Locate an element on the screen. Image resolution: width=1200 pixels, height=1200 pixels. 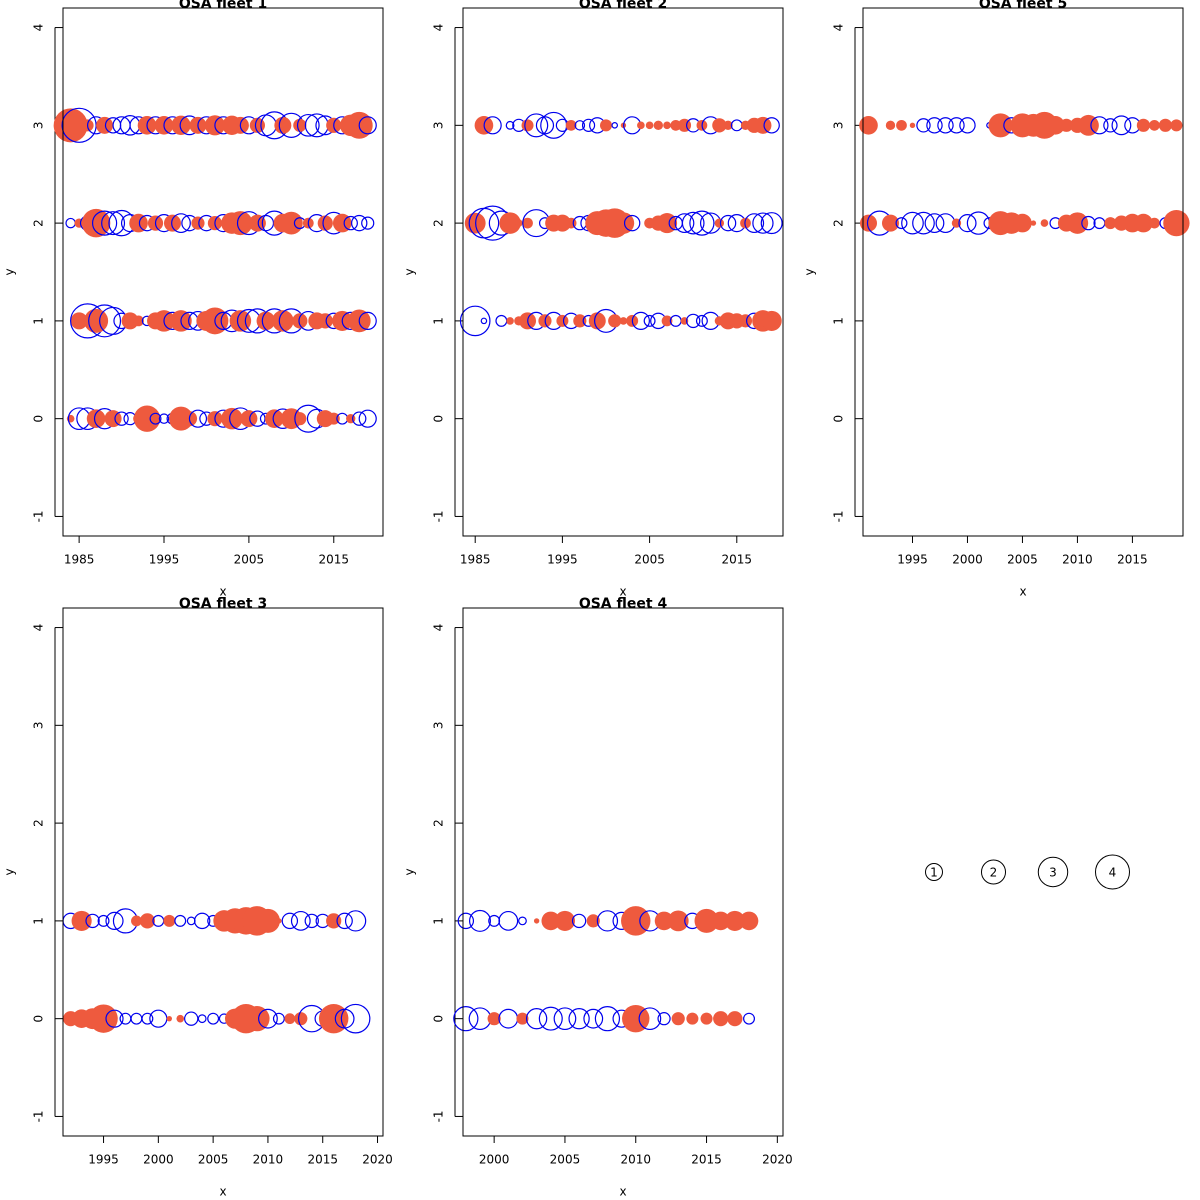
y-tick-label: 1 is located at coordinates (39, 321).